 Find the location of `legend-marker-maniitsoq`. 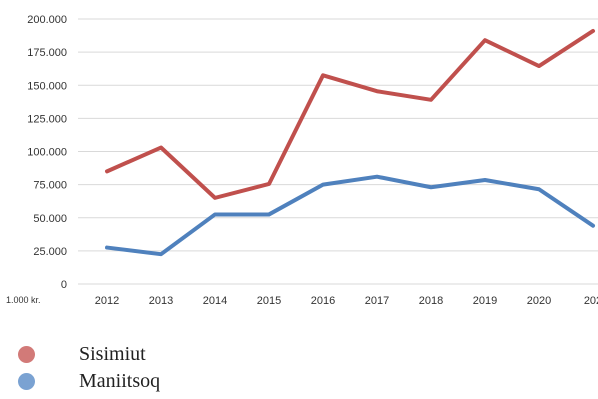

legend-marker-maniitsoq is located at coordinates (26, 381).